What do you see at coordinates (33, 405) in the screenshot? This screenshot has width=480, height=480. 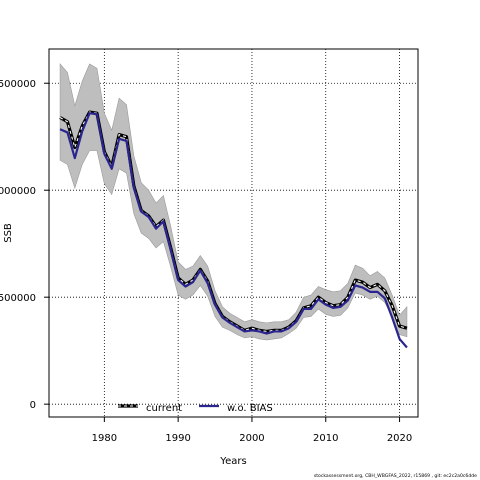 I see `y-tick-label-0: 0` at bounding box center [33, 405].